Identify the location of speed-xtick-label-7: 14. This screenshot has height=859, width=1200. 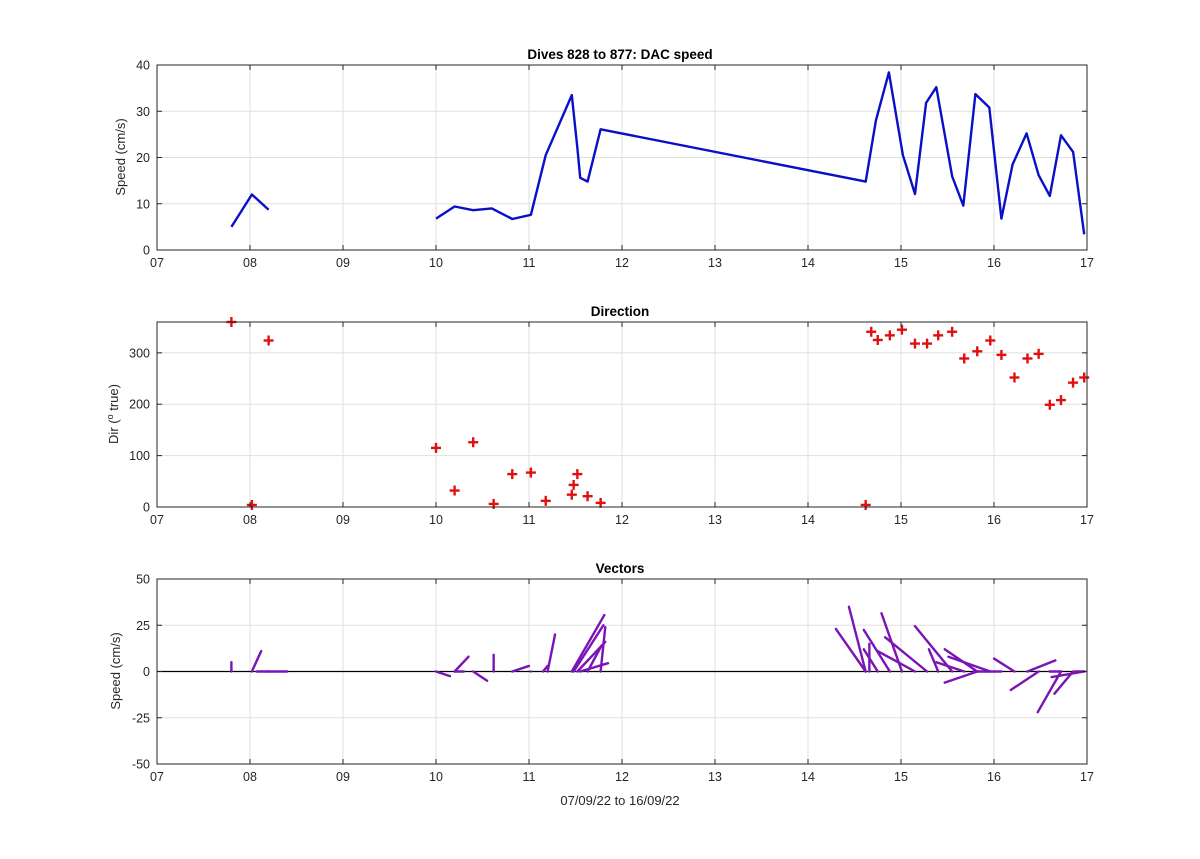
(808, 263).